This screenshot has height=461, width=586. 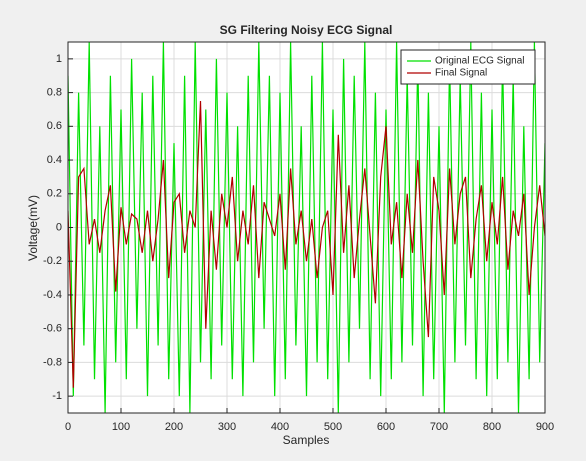 I want to click on legend-label: Final Signal, so click(x=461, y=73).